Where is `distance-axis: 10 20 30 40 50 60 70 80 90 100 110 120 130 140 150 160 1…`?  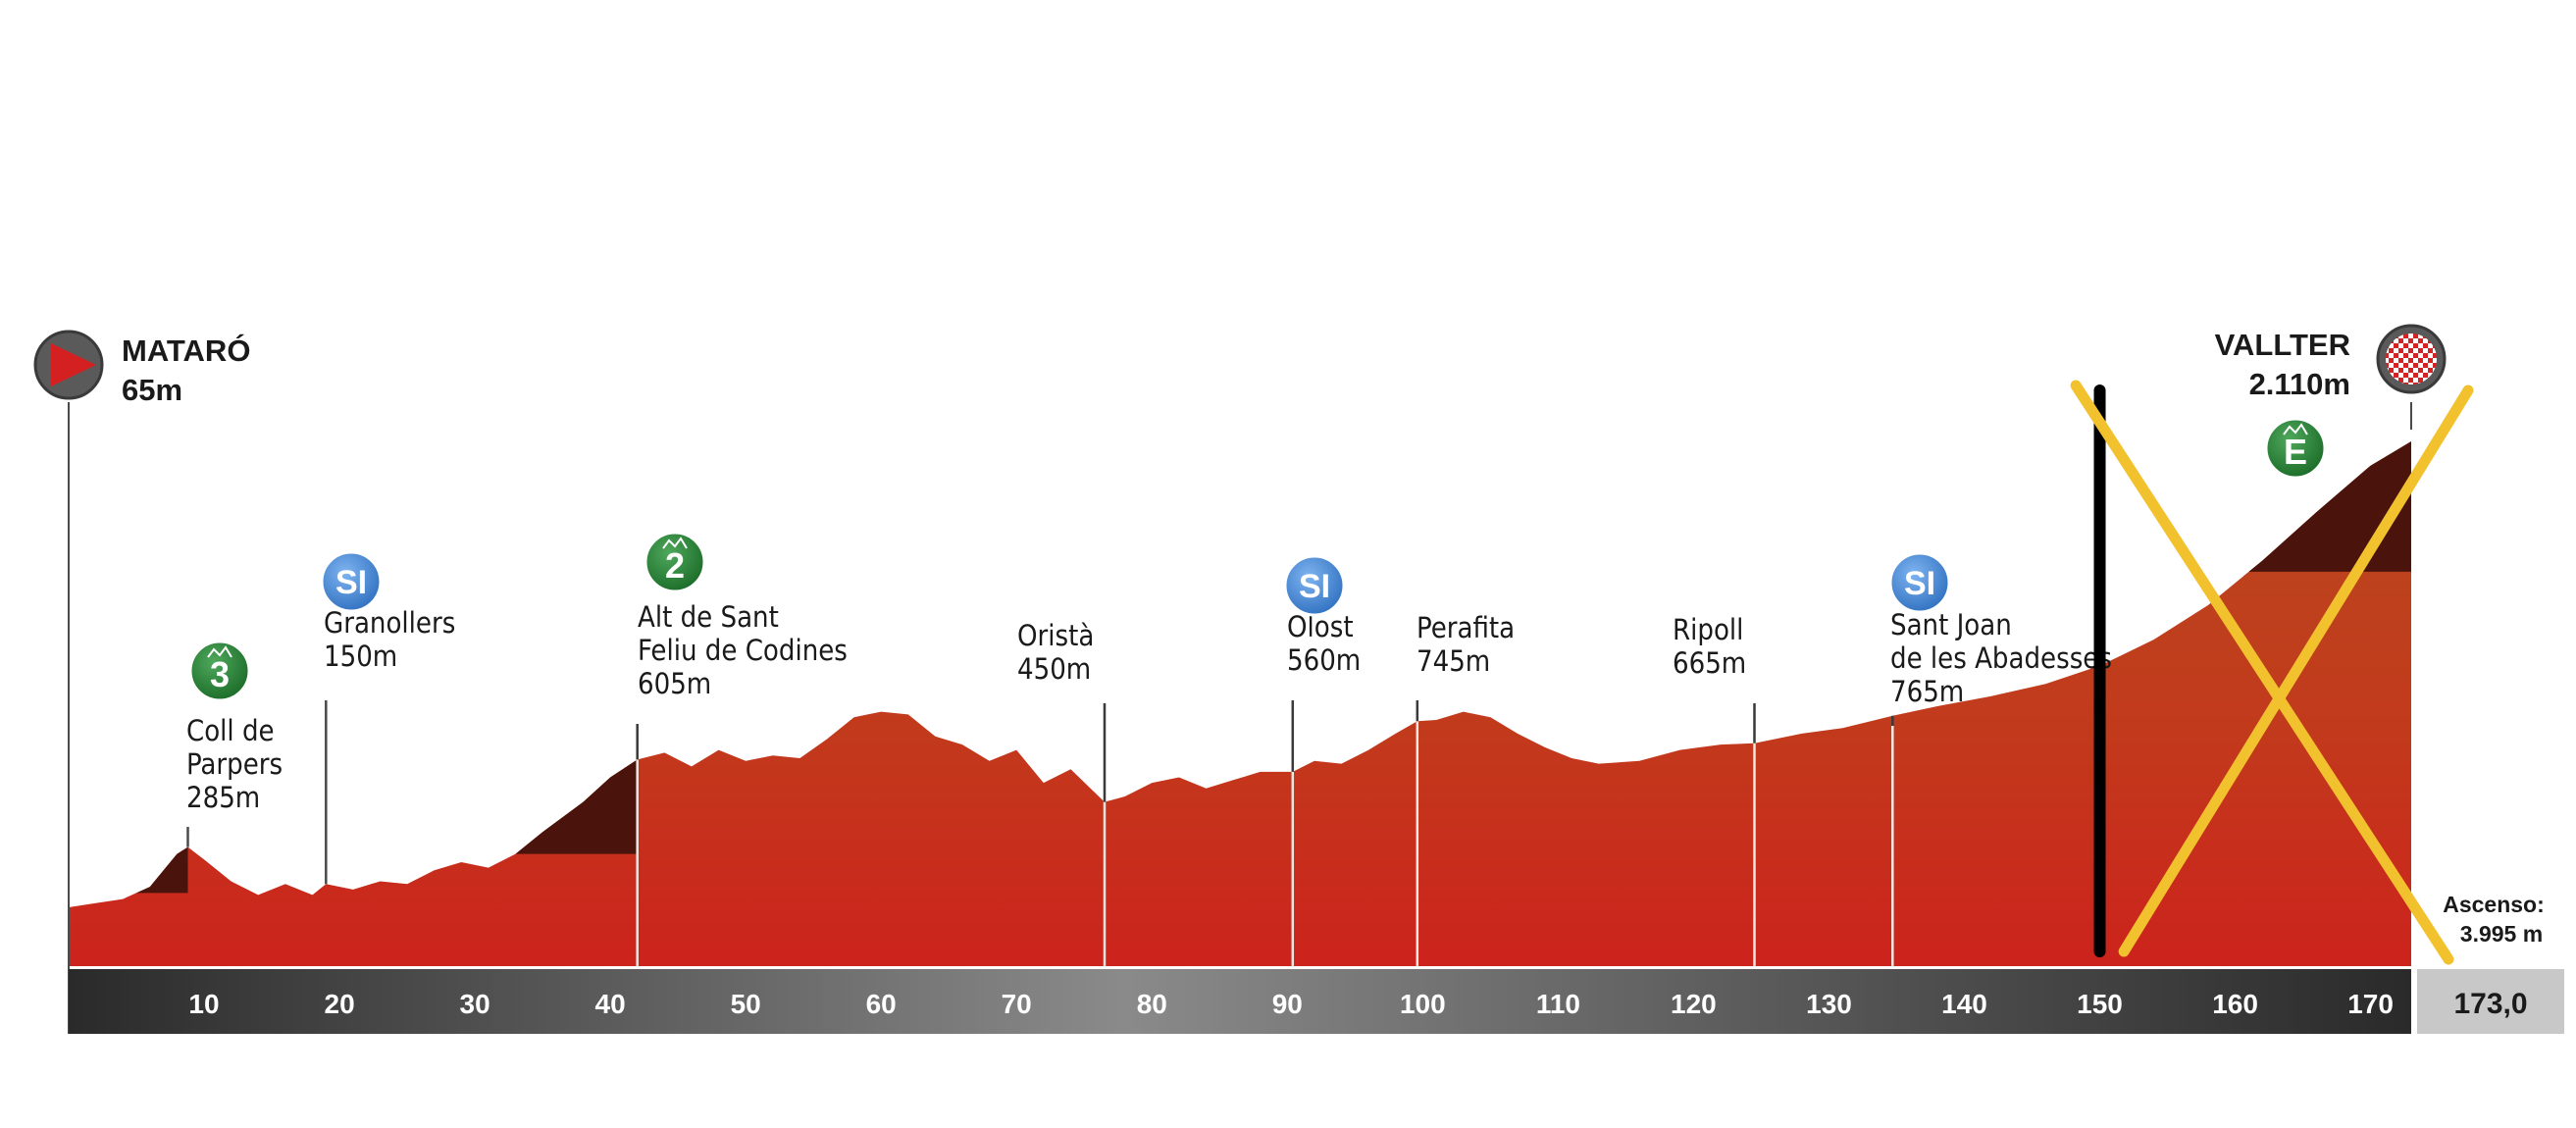
distance-axis: 10 20 30 40 50 60 70 80 90 100 110 120 130 140 150 160 1… is located at coordinates (1240, 1001).